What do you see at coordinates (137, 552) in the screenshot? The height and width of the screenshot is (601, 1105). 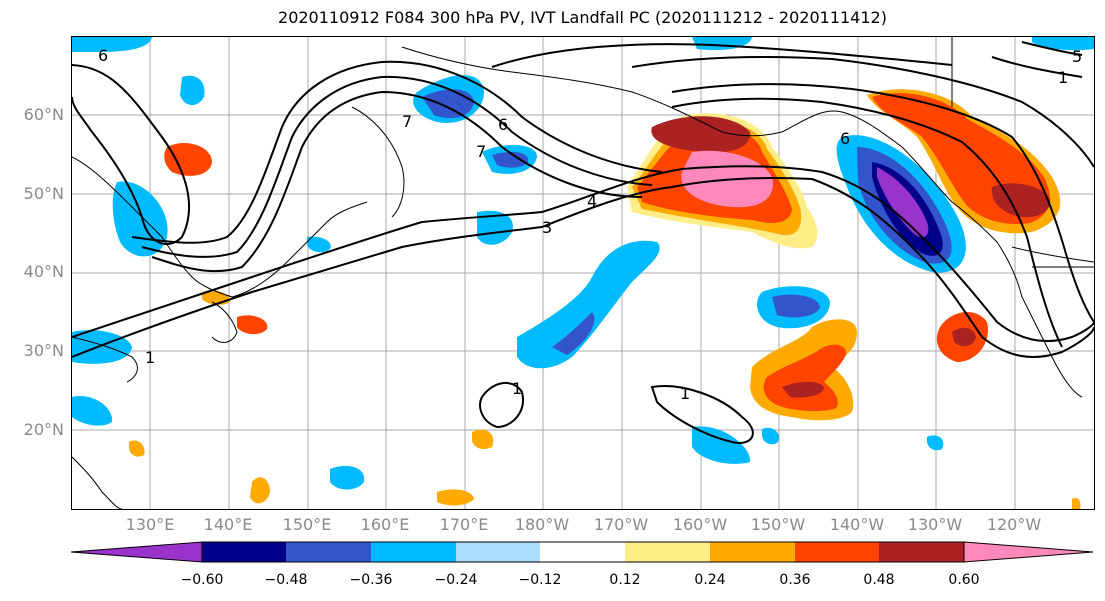 I see `colorbar-extend-low` at bounding box center [137, 552].